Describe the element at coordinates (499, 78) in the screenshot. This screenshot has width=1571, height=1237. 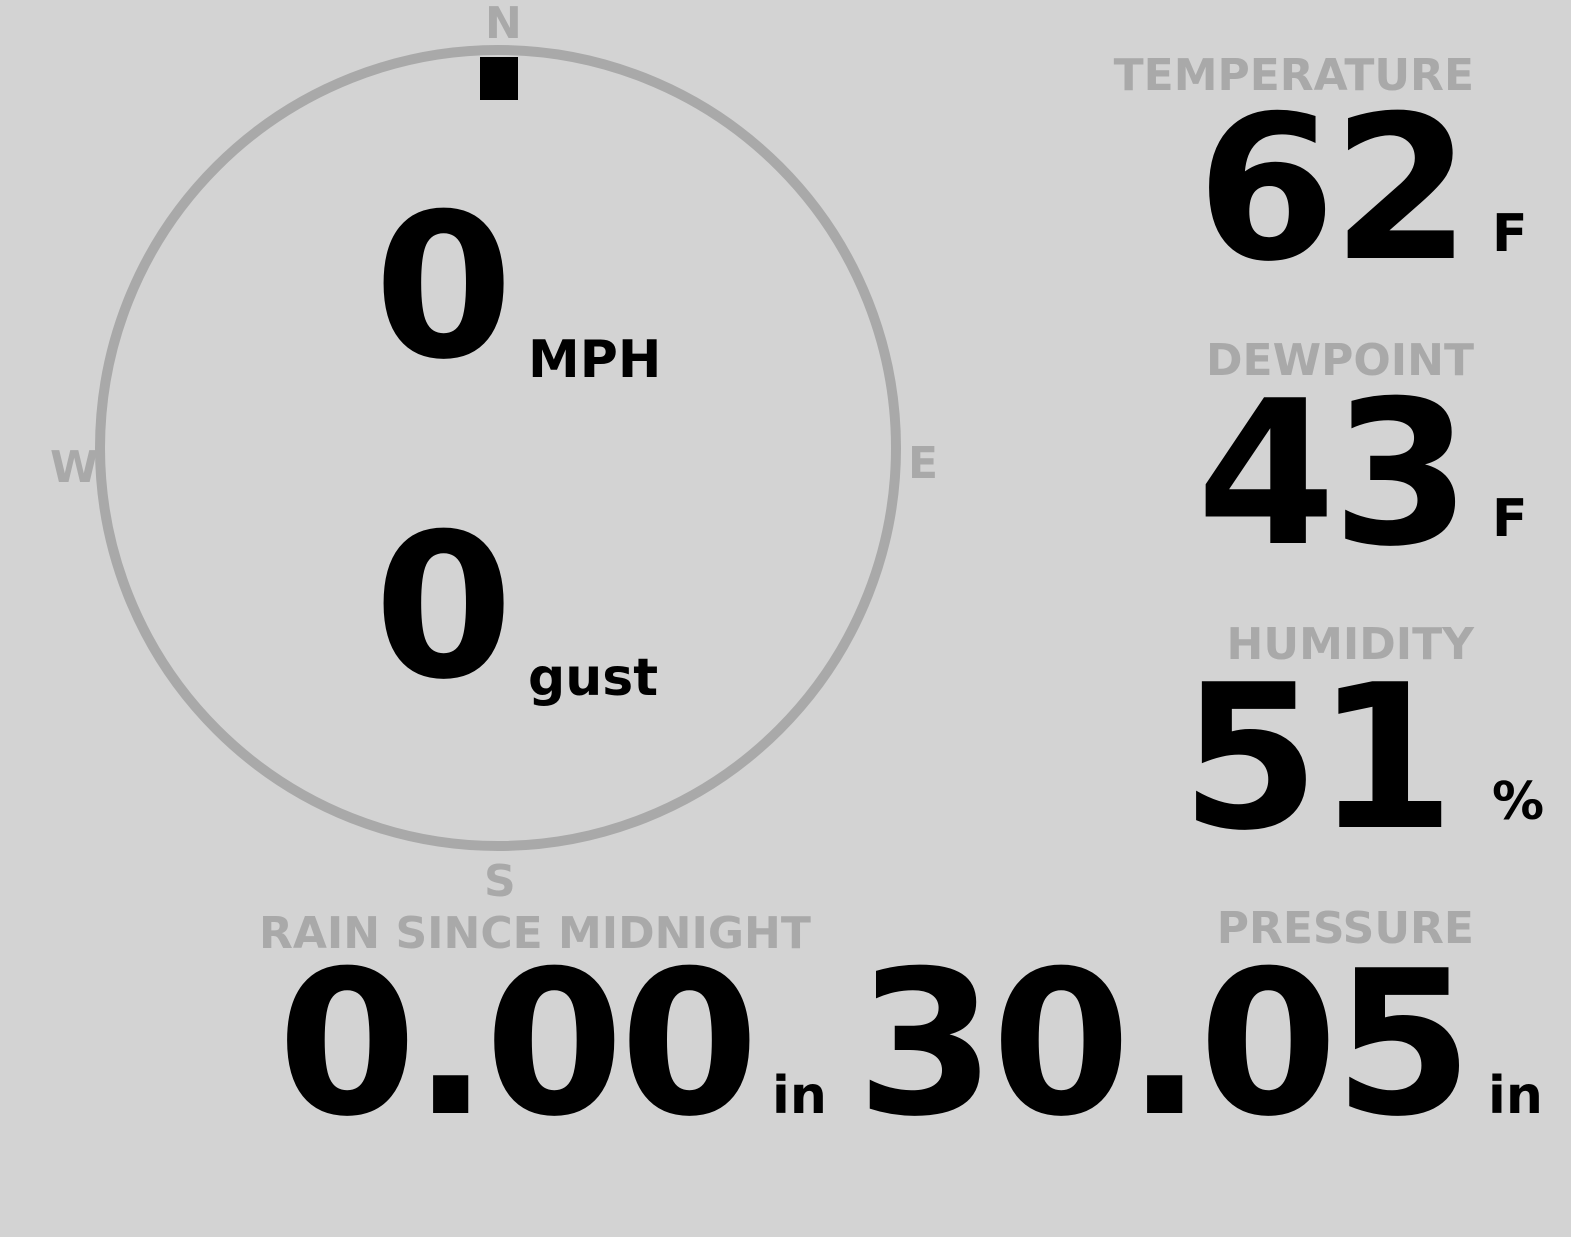
I see `wind-direction-marker` at that location.